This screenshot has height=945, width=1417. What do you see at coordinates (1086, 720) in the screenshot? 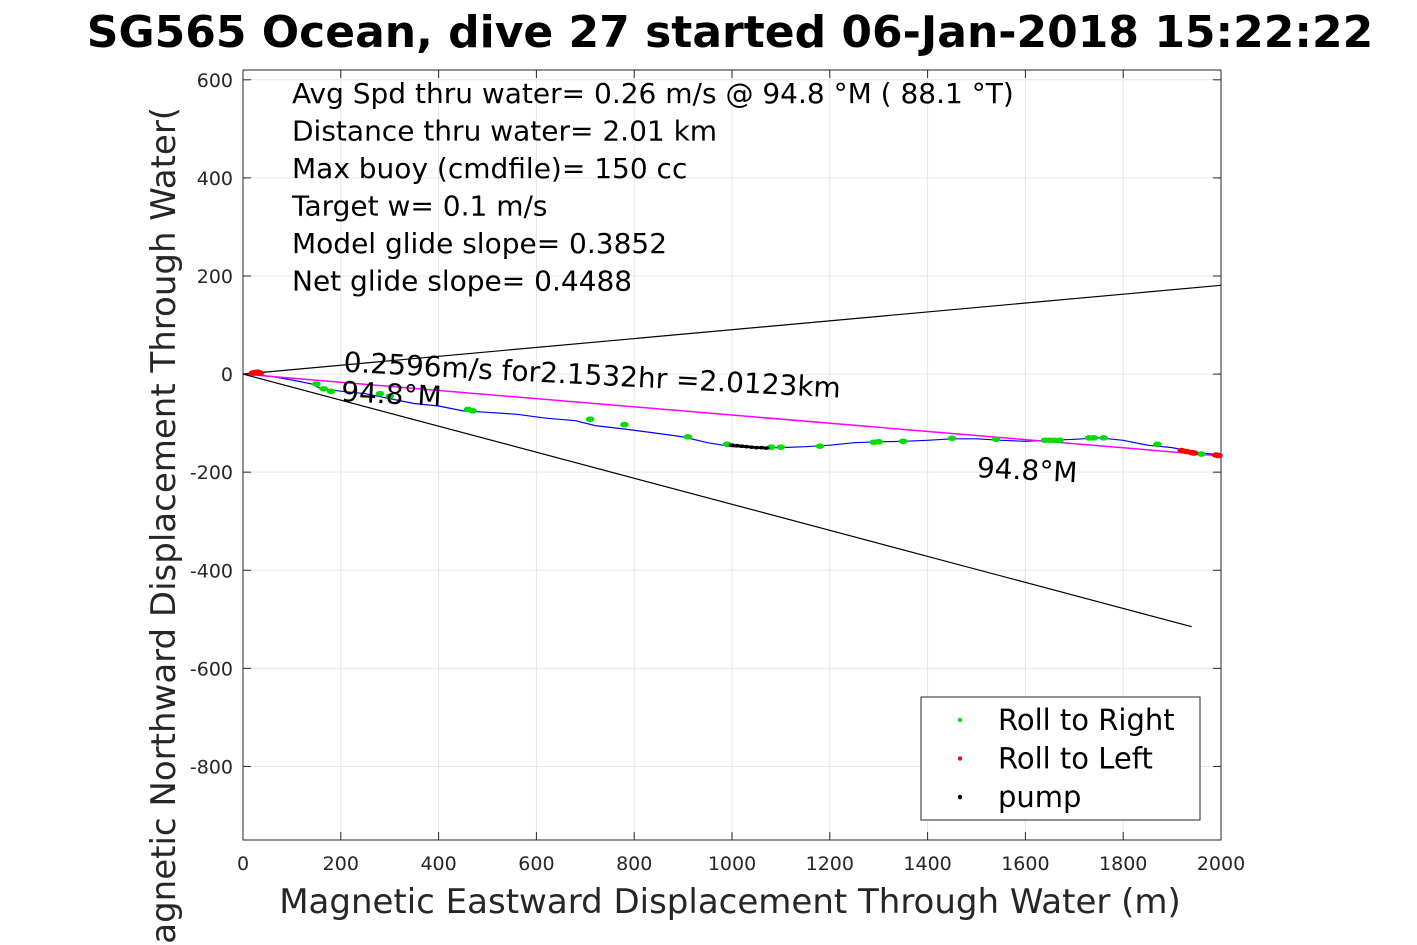
I see `legend-label-0: Roll to Right` at bounding box center [1086, 720].